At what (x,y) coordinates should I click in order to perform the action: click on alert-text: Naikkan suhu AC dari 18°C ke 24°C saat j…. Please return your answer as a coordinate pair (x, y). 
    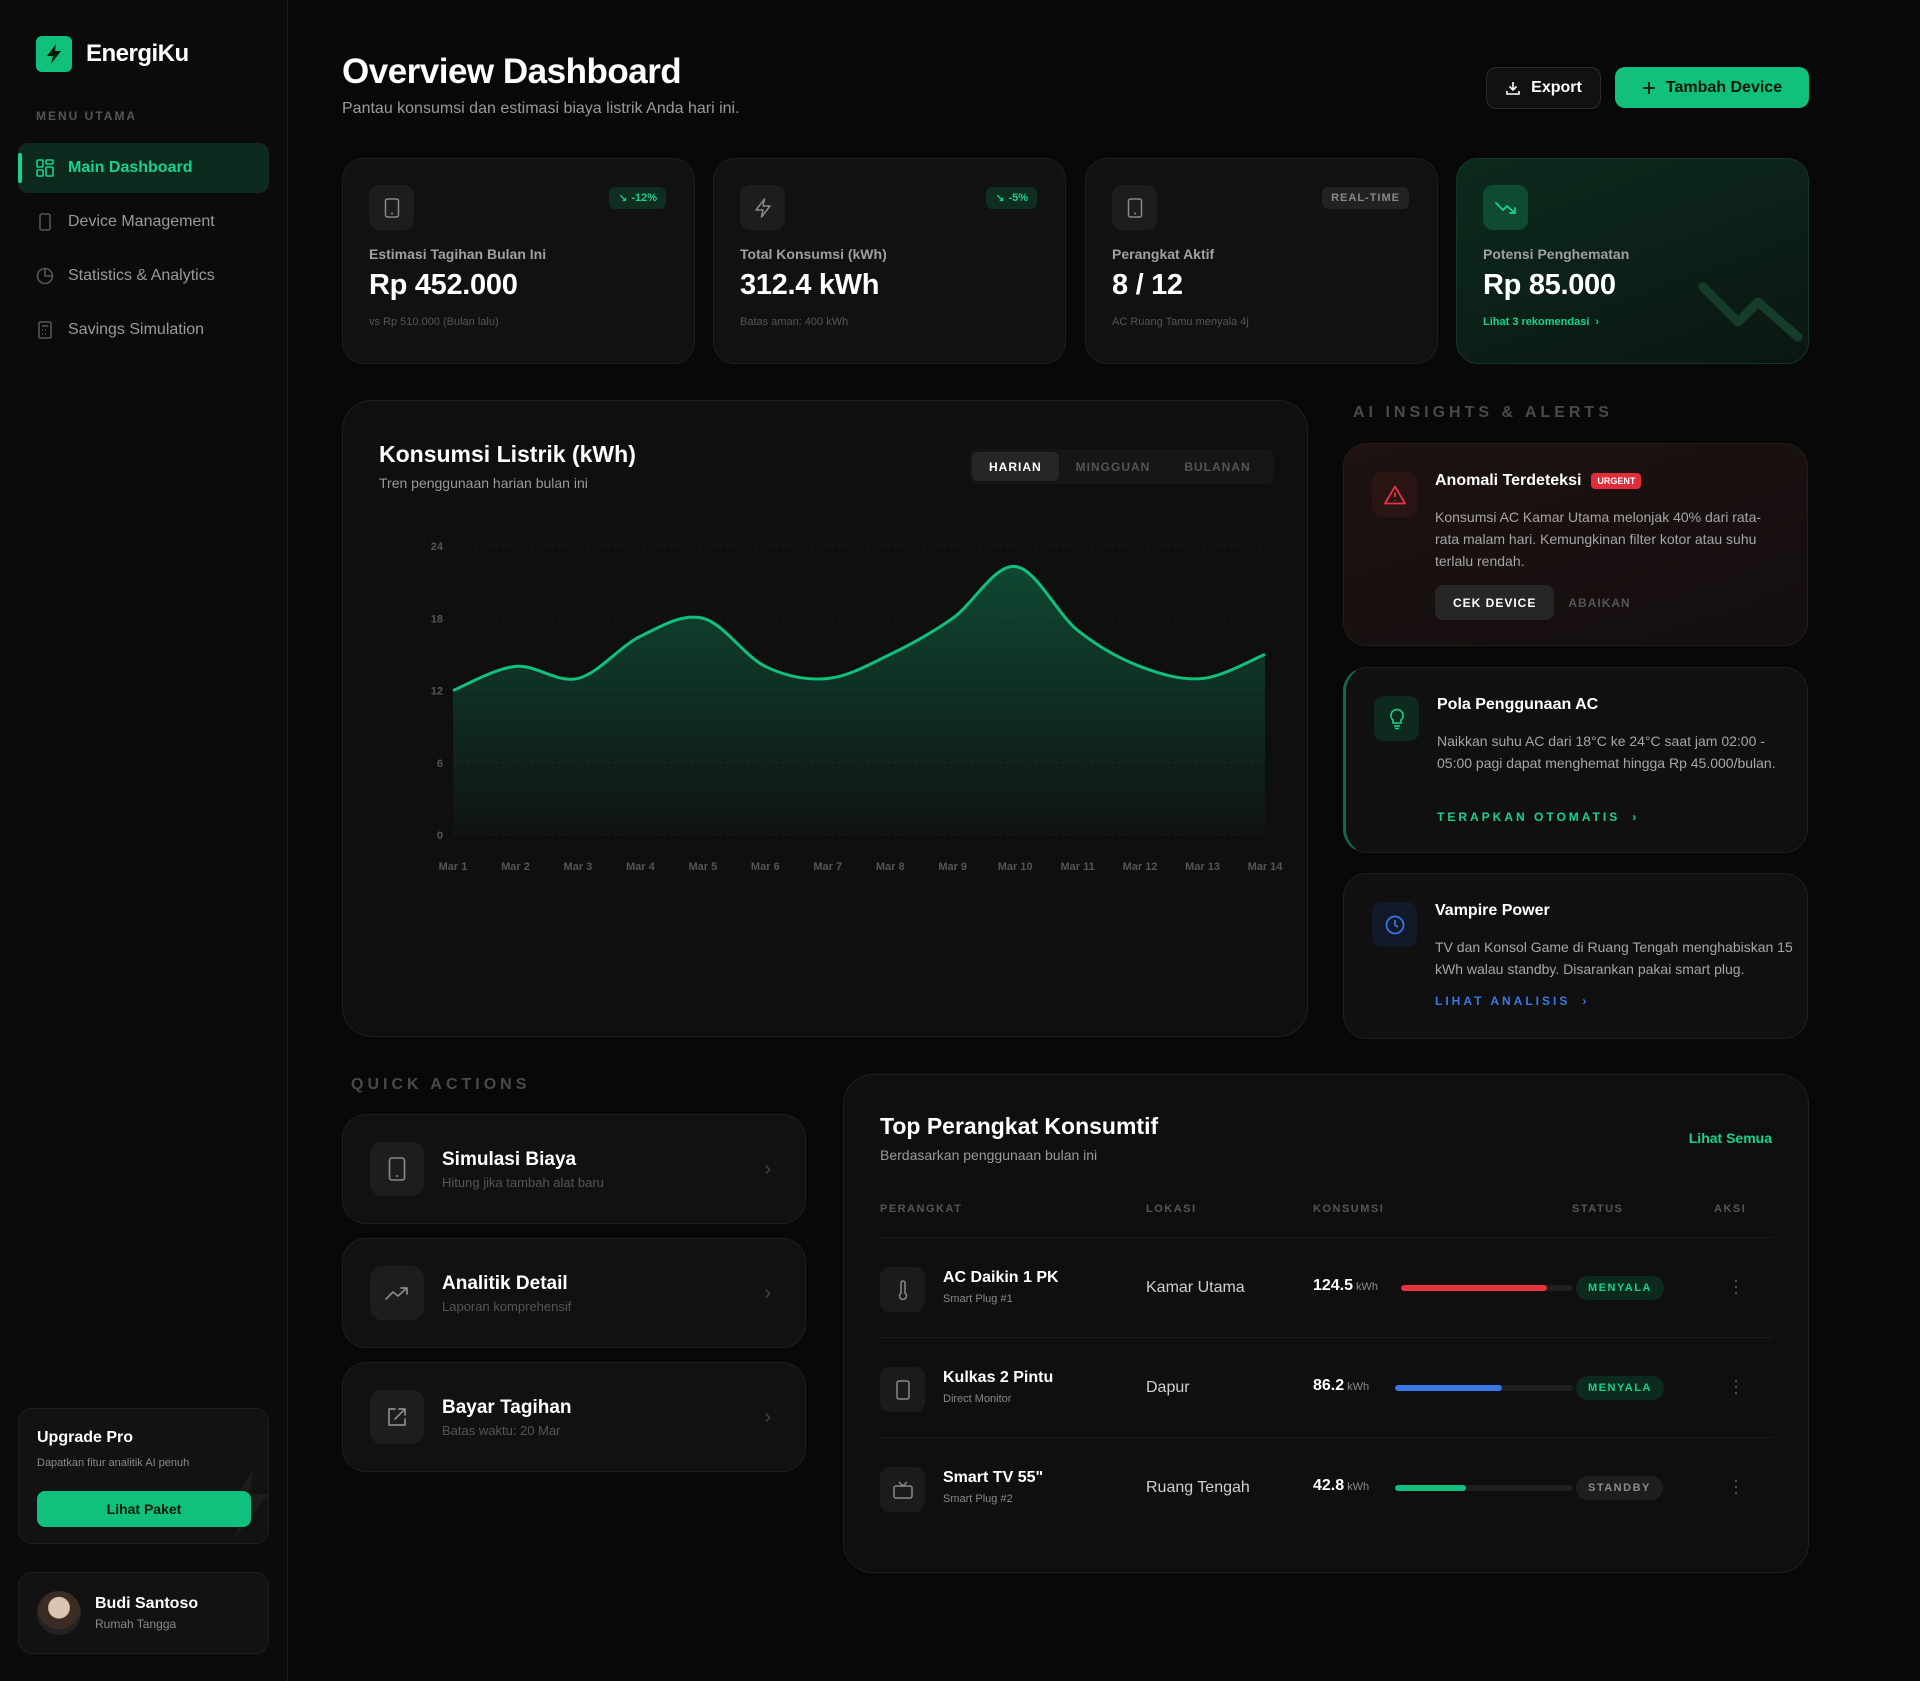
    Looking at the image, I should click on (1606, 752).